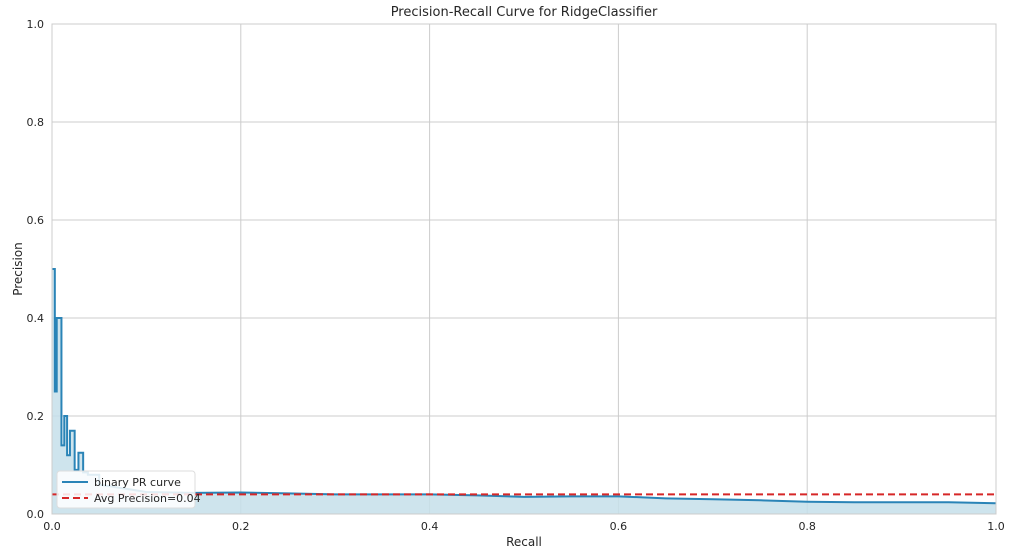 The width and height of the screenshot is (1015, 553). What do you see at coordinates (807, 526) in the screenshot?
I see `x-tick-label: 0.8` at bounding box center [807, 526].